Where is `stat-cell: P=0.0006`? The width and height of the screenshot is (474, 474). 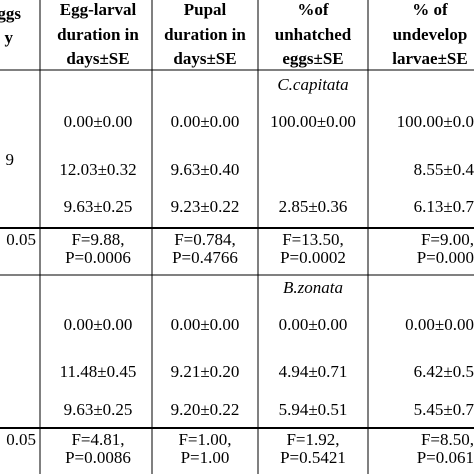
stat-cell: P=0.0006 is located at coordinates (98, 257).